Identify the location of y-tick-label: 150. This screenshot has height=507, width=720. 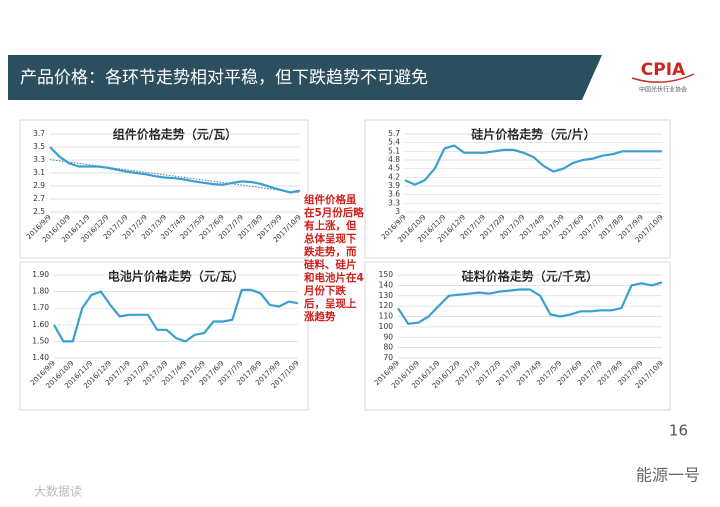
(386, 274).